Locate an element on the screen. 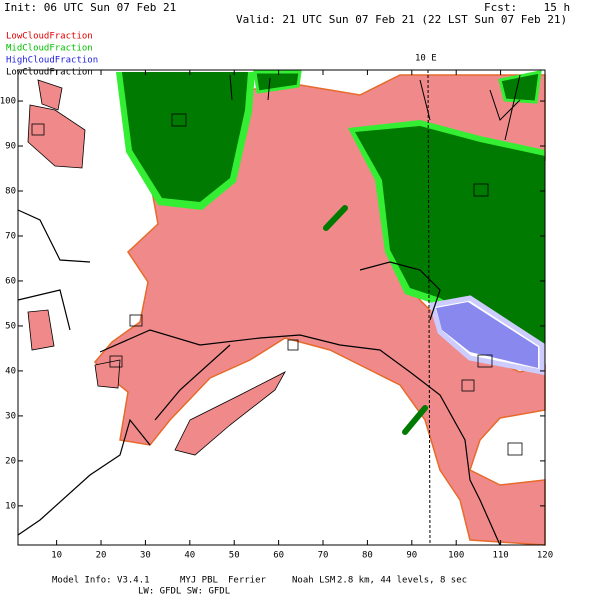 The image size is (600, 600). y-tick-label: 70 is located at coordinates (10, 236).